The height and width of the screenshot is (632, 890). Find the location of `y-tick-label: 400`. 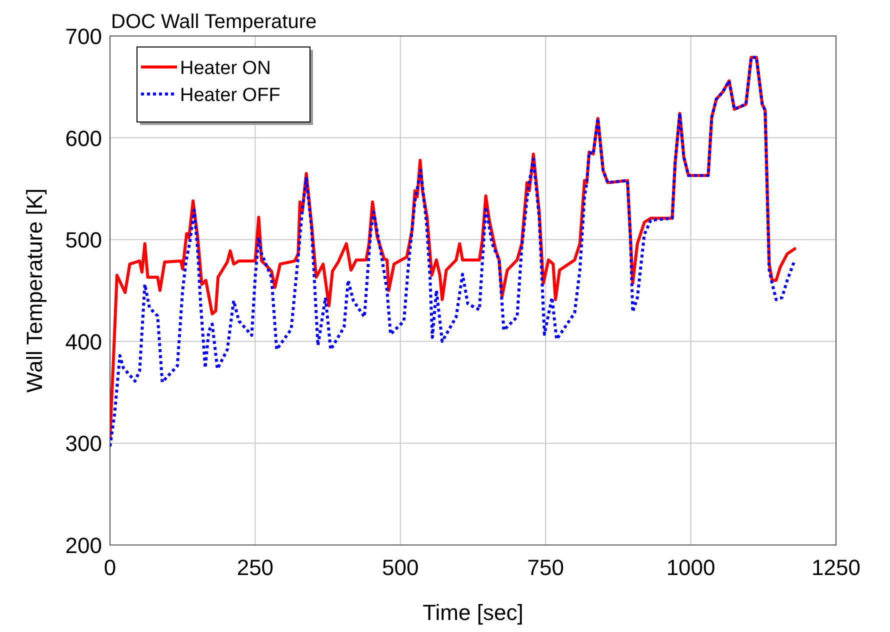

y-tick-label: 400 is located at coordinates (83, 341).